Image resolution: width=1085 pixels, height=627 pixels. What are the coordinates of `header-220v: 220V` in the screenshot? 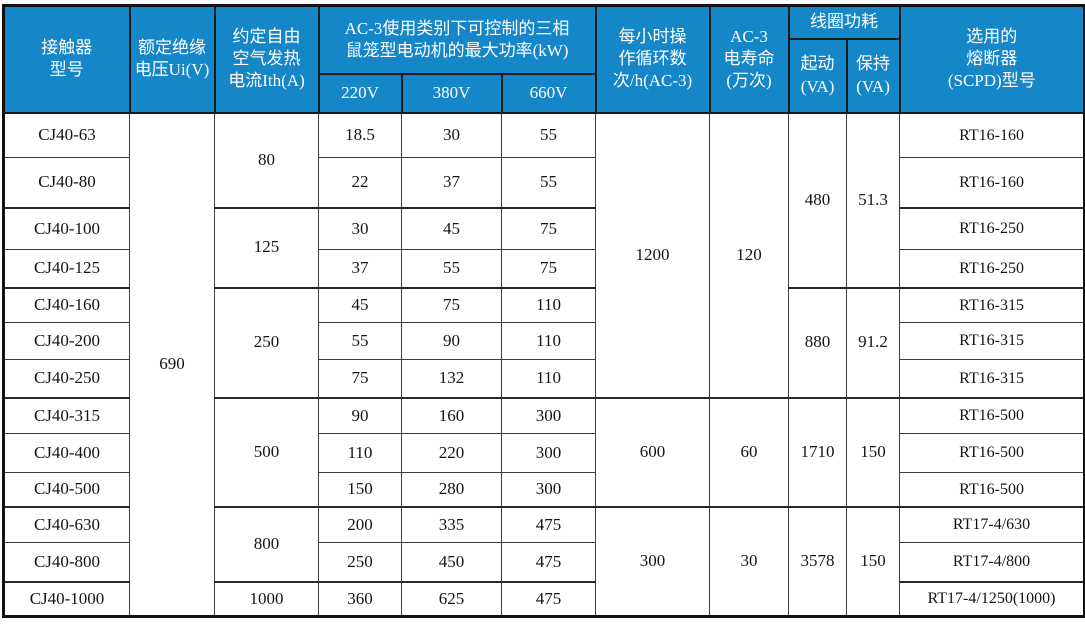 It's located at (360, 93).